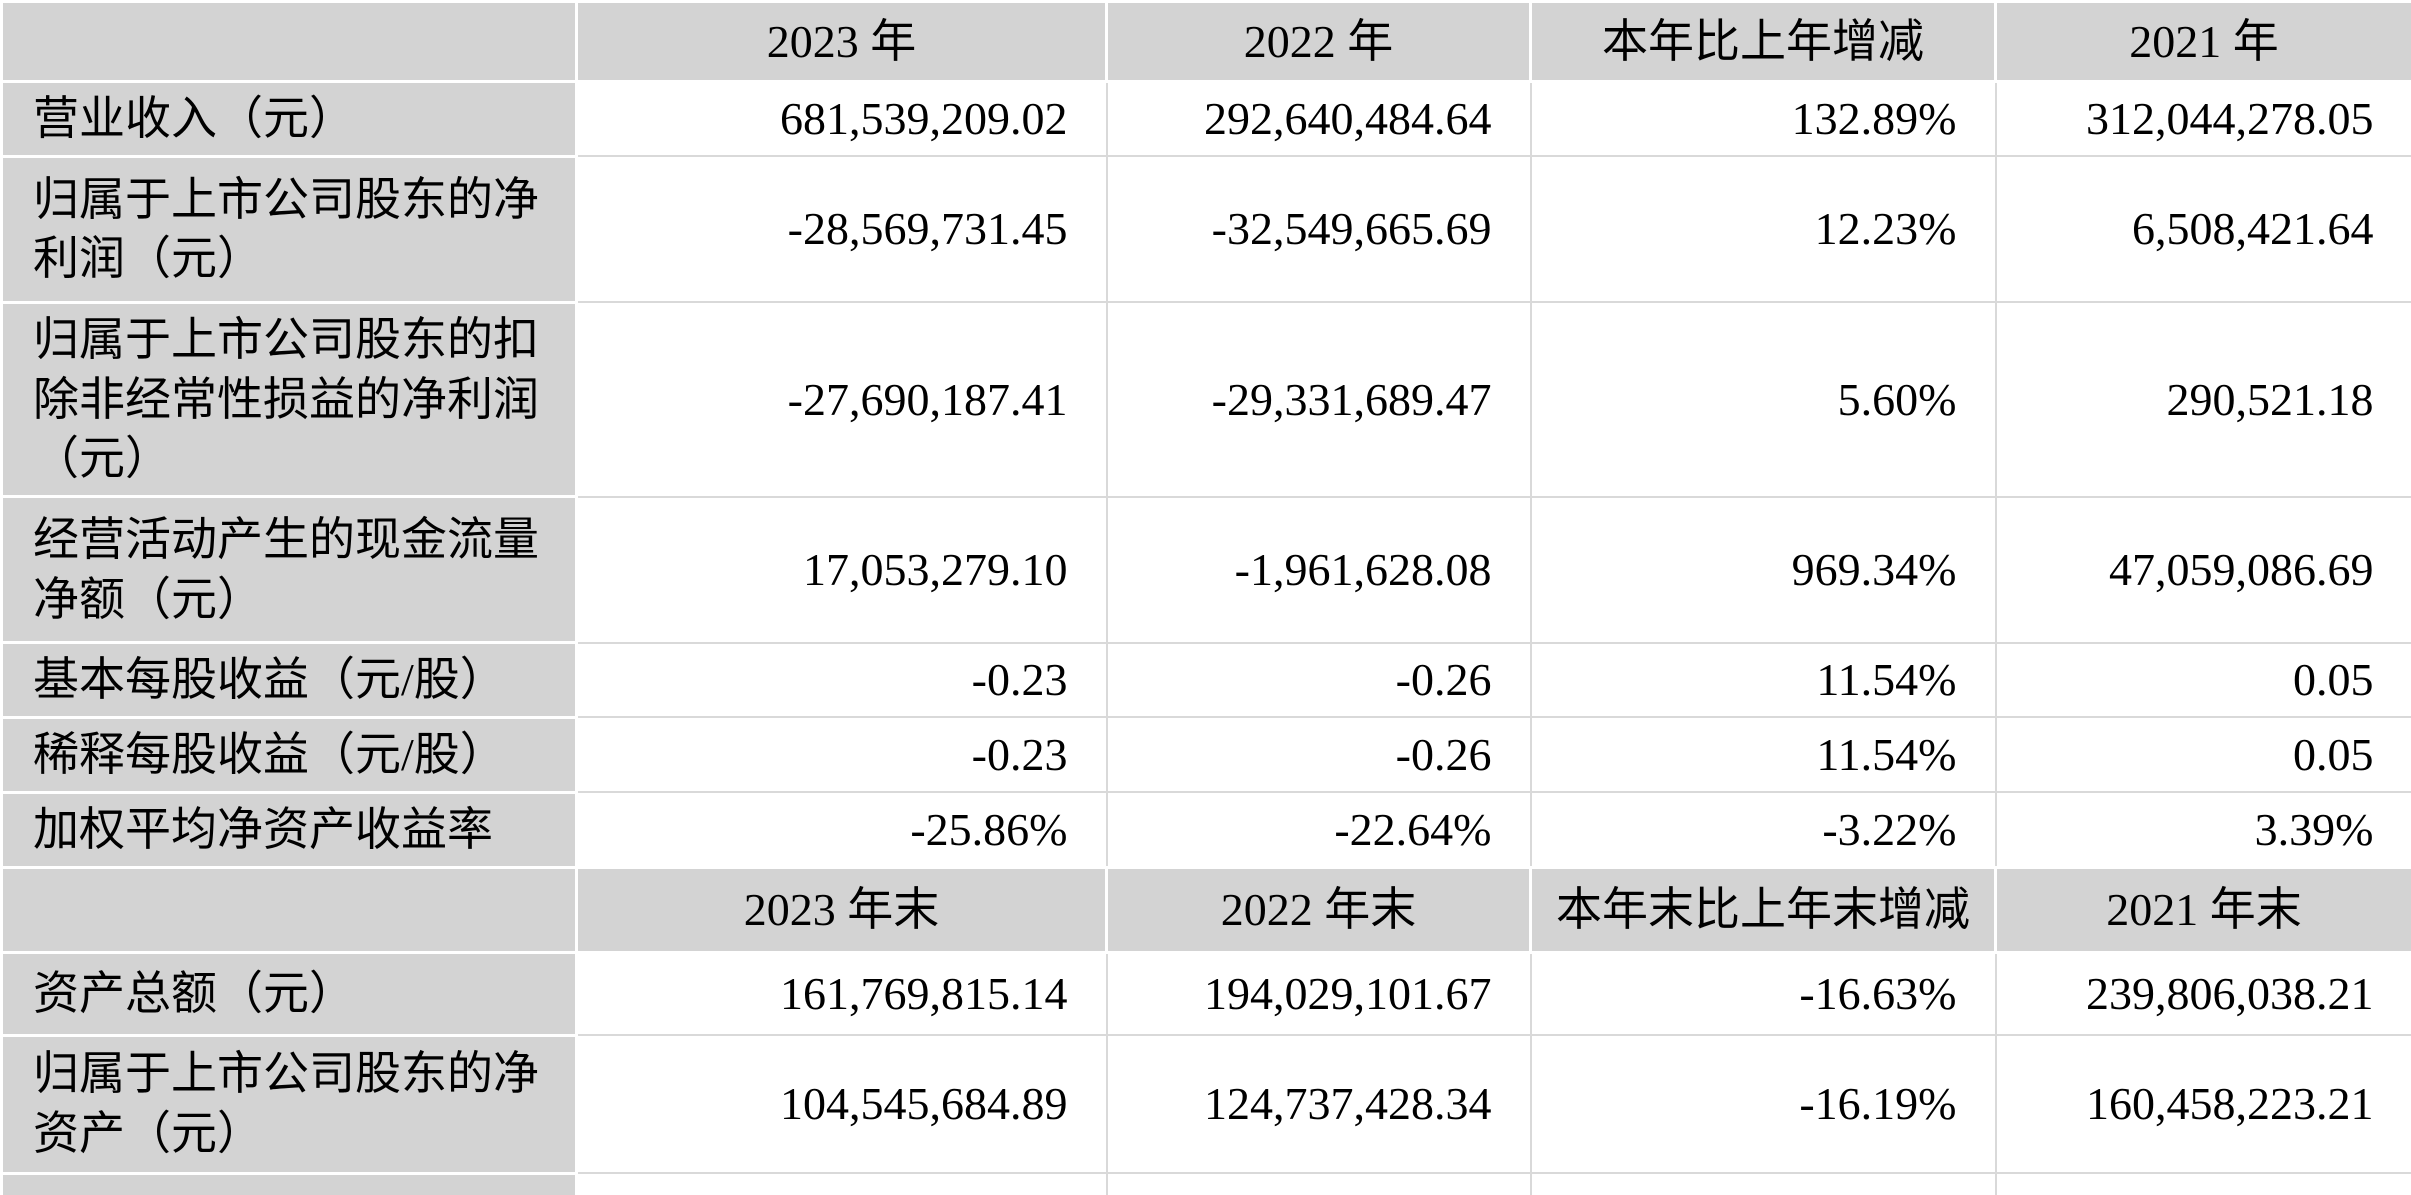  I want to click on column-header-2022-end: 2022 年末, so click(1318, 909).